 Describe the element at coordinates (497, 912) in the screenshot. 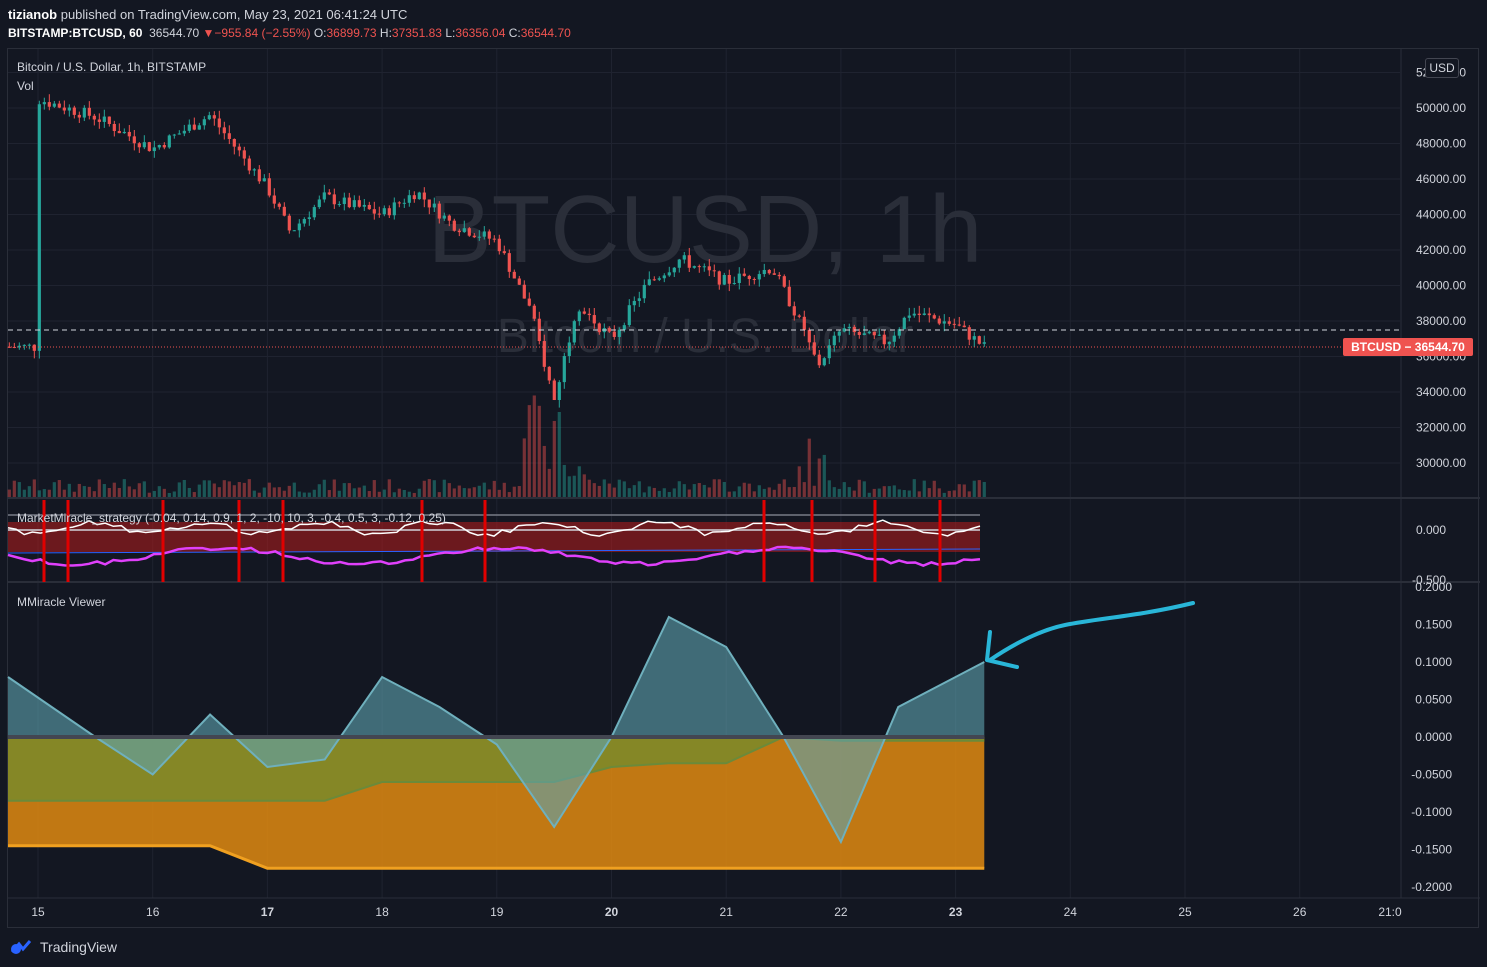

I see `time-tick-label: 19` at that location.